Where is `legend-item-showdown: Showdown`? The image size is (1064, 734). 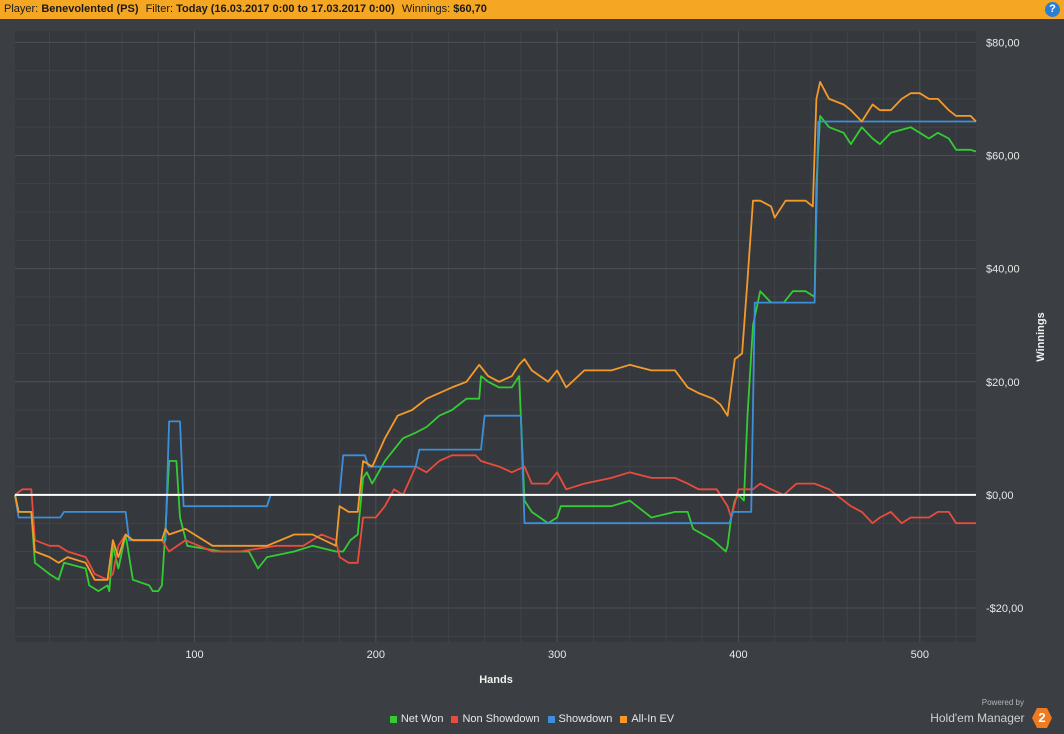 legend-item-showdown: Showdown is located at coordinates (580, 719).